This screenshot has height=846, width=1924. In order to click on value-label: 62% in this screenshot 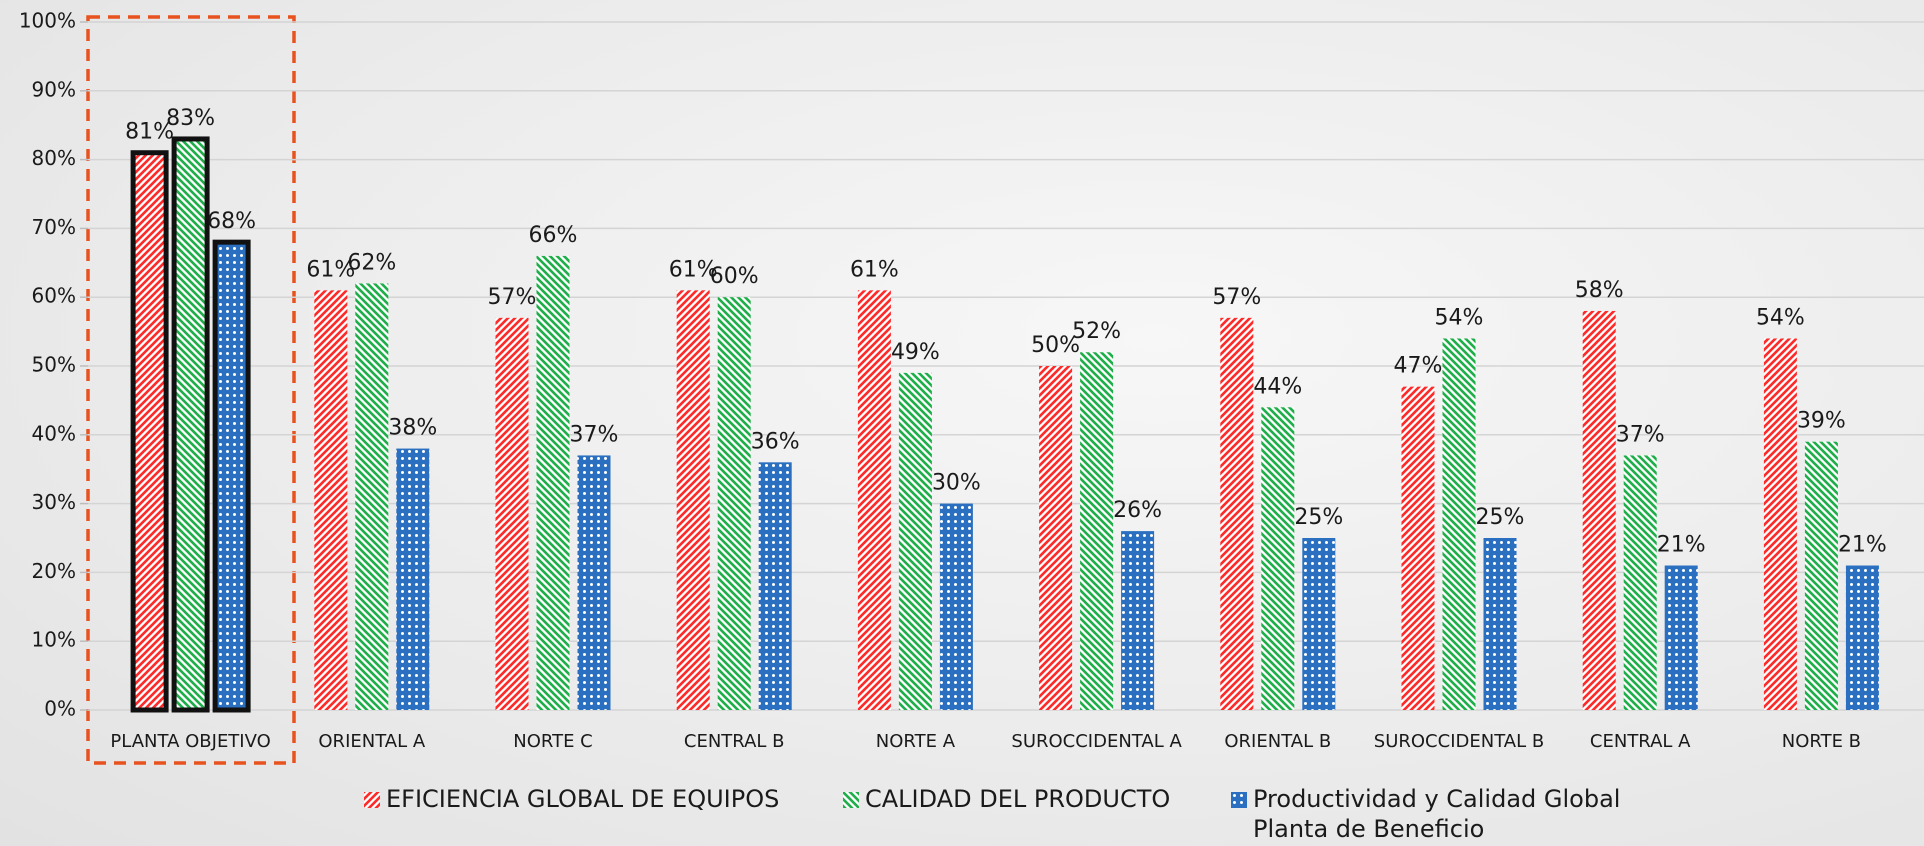, I will do `click(371, 262)`.